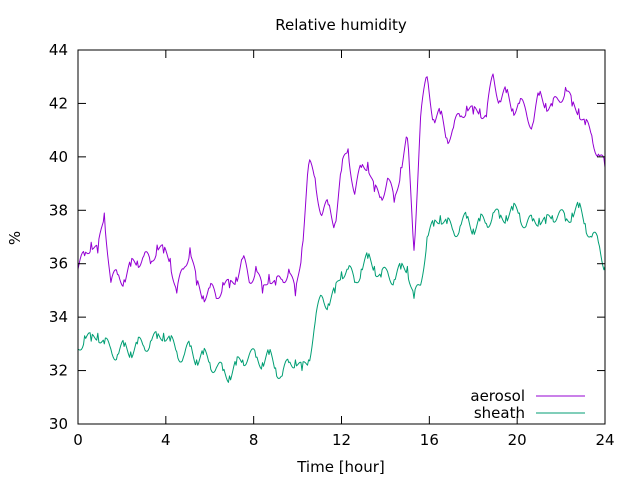  I want to click on y-tick-label: 34, so click(58, 317).